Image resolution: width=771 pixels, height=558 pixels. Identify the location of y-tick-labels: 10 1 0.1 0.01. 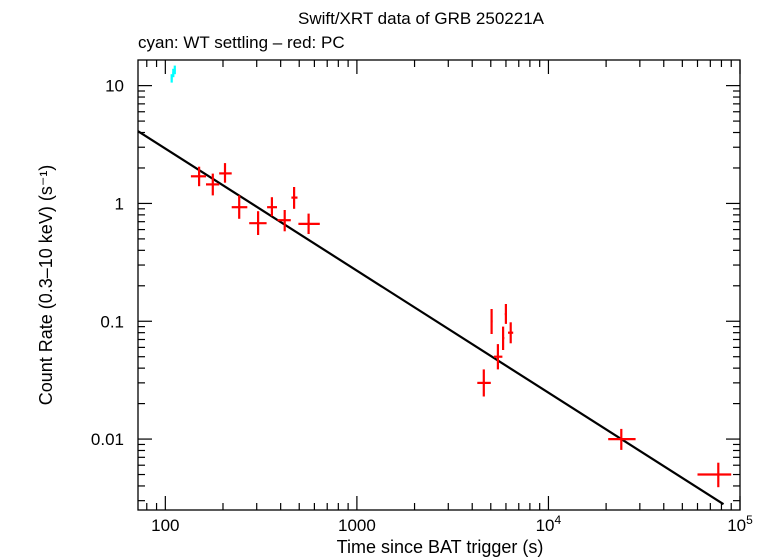
(107, 263).